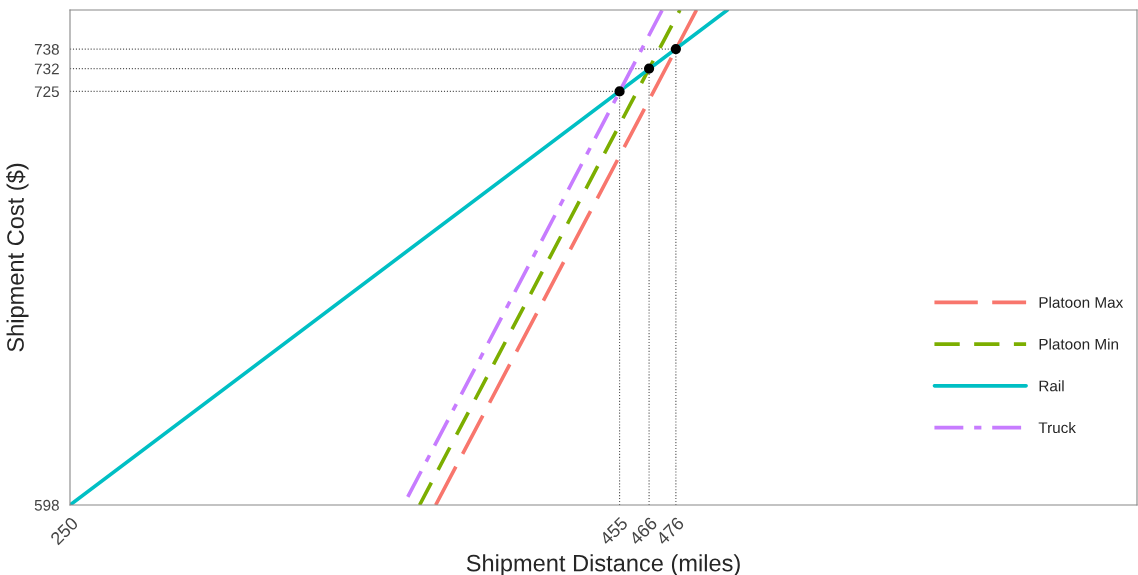  I want to click on y-axis-title: Shipment Cost ($), so click(17, 257).